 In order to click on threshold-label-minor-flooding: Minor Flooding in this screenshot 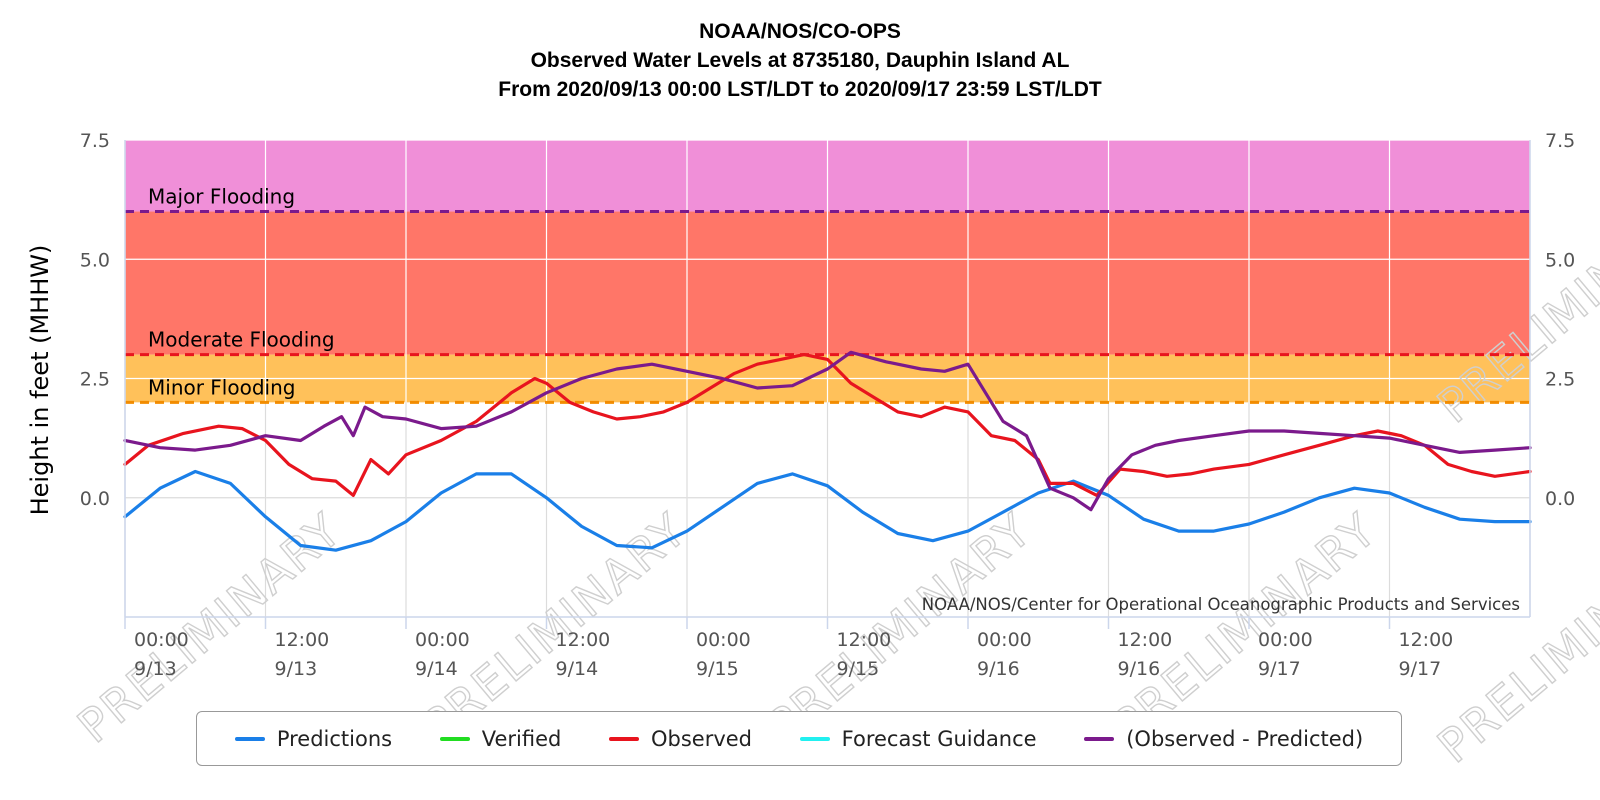, I will do `click(221, 387)`.